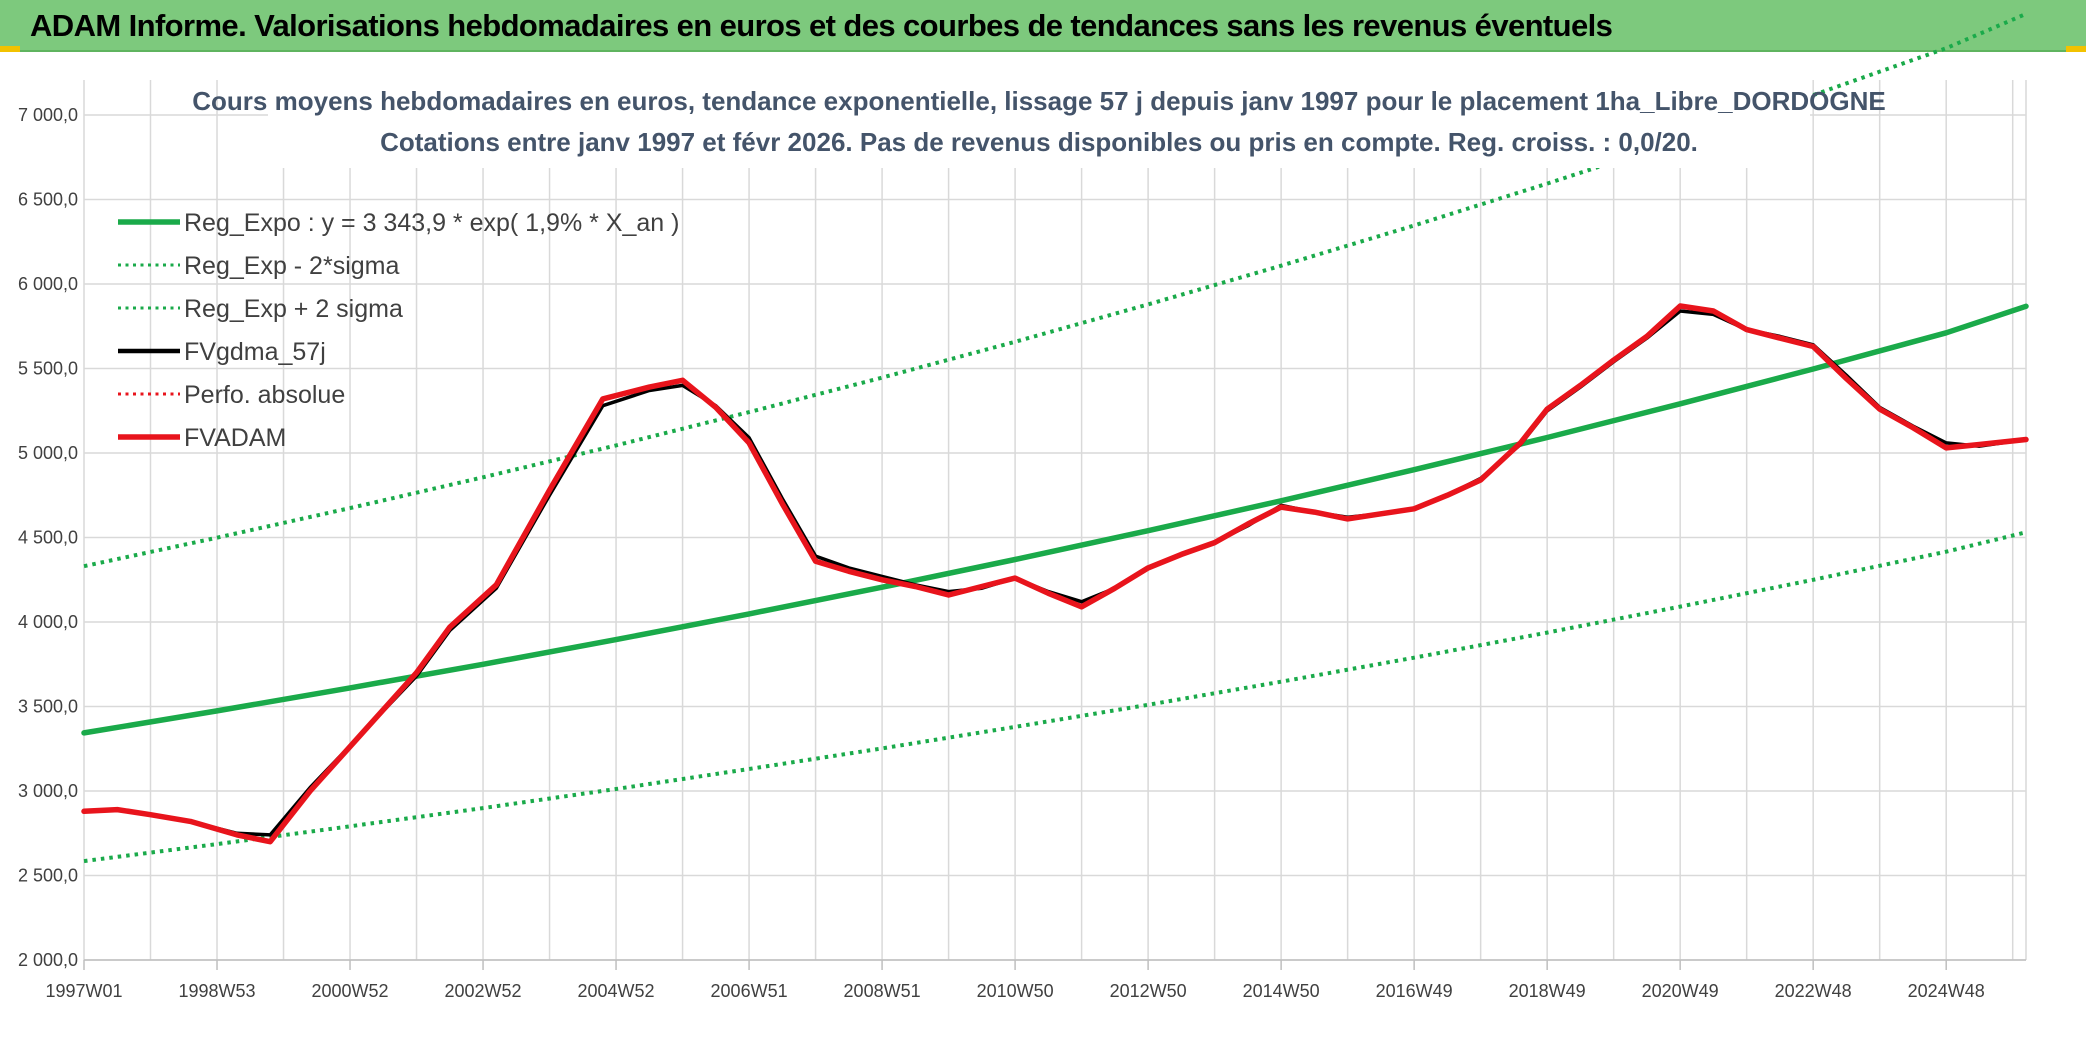  Describe the element at coordinates (1946, 991) in the screenshot. I see `x-tick-label: 2024W48` at that location.